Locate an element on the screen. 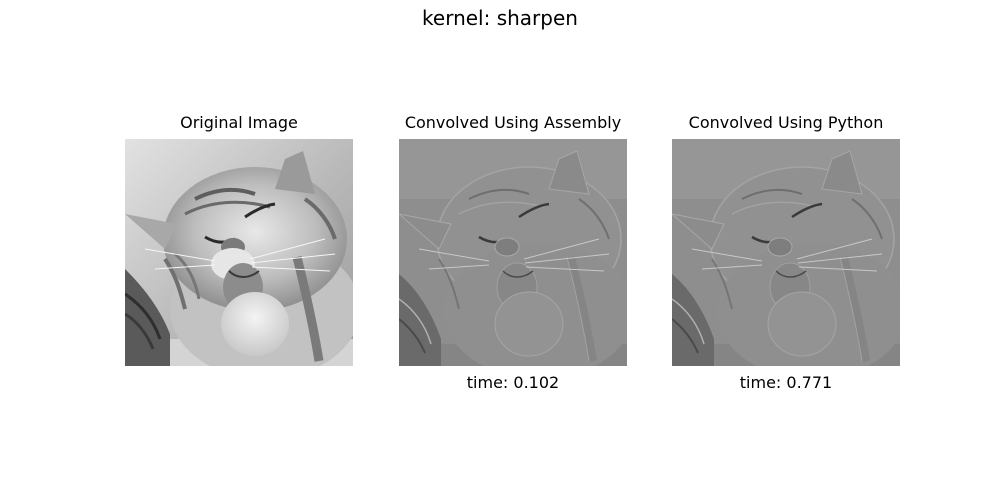  panel-caption-time: time: 0.102 is located at coordinates (513, 382).